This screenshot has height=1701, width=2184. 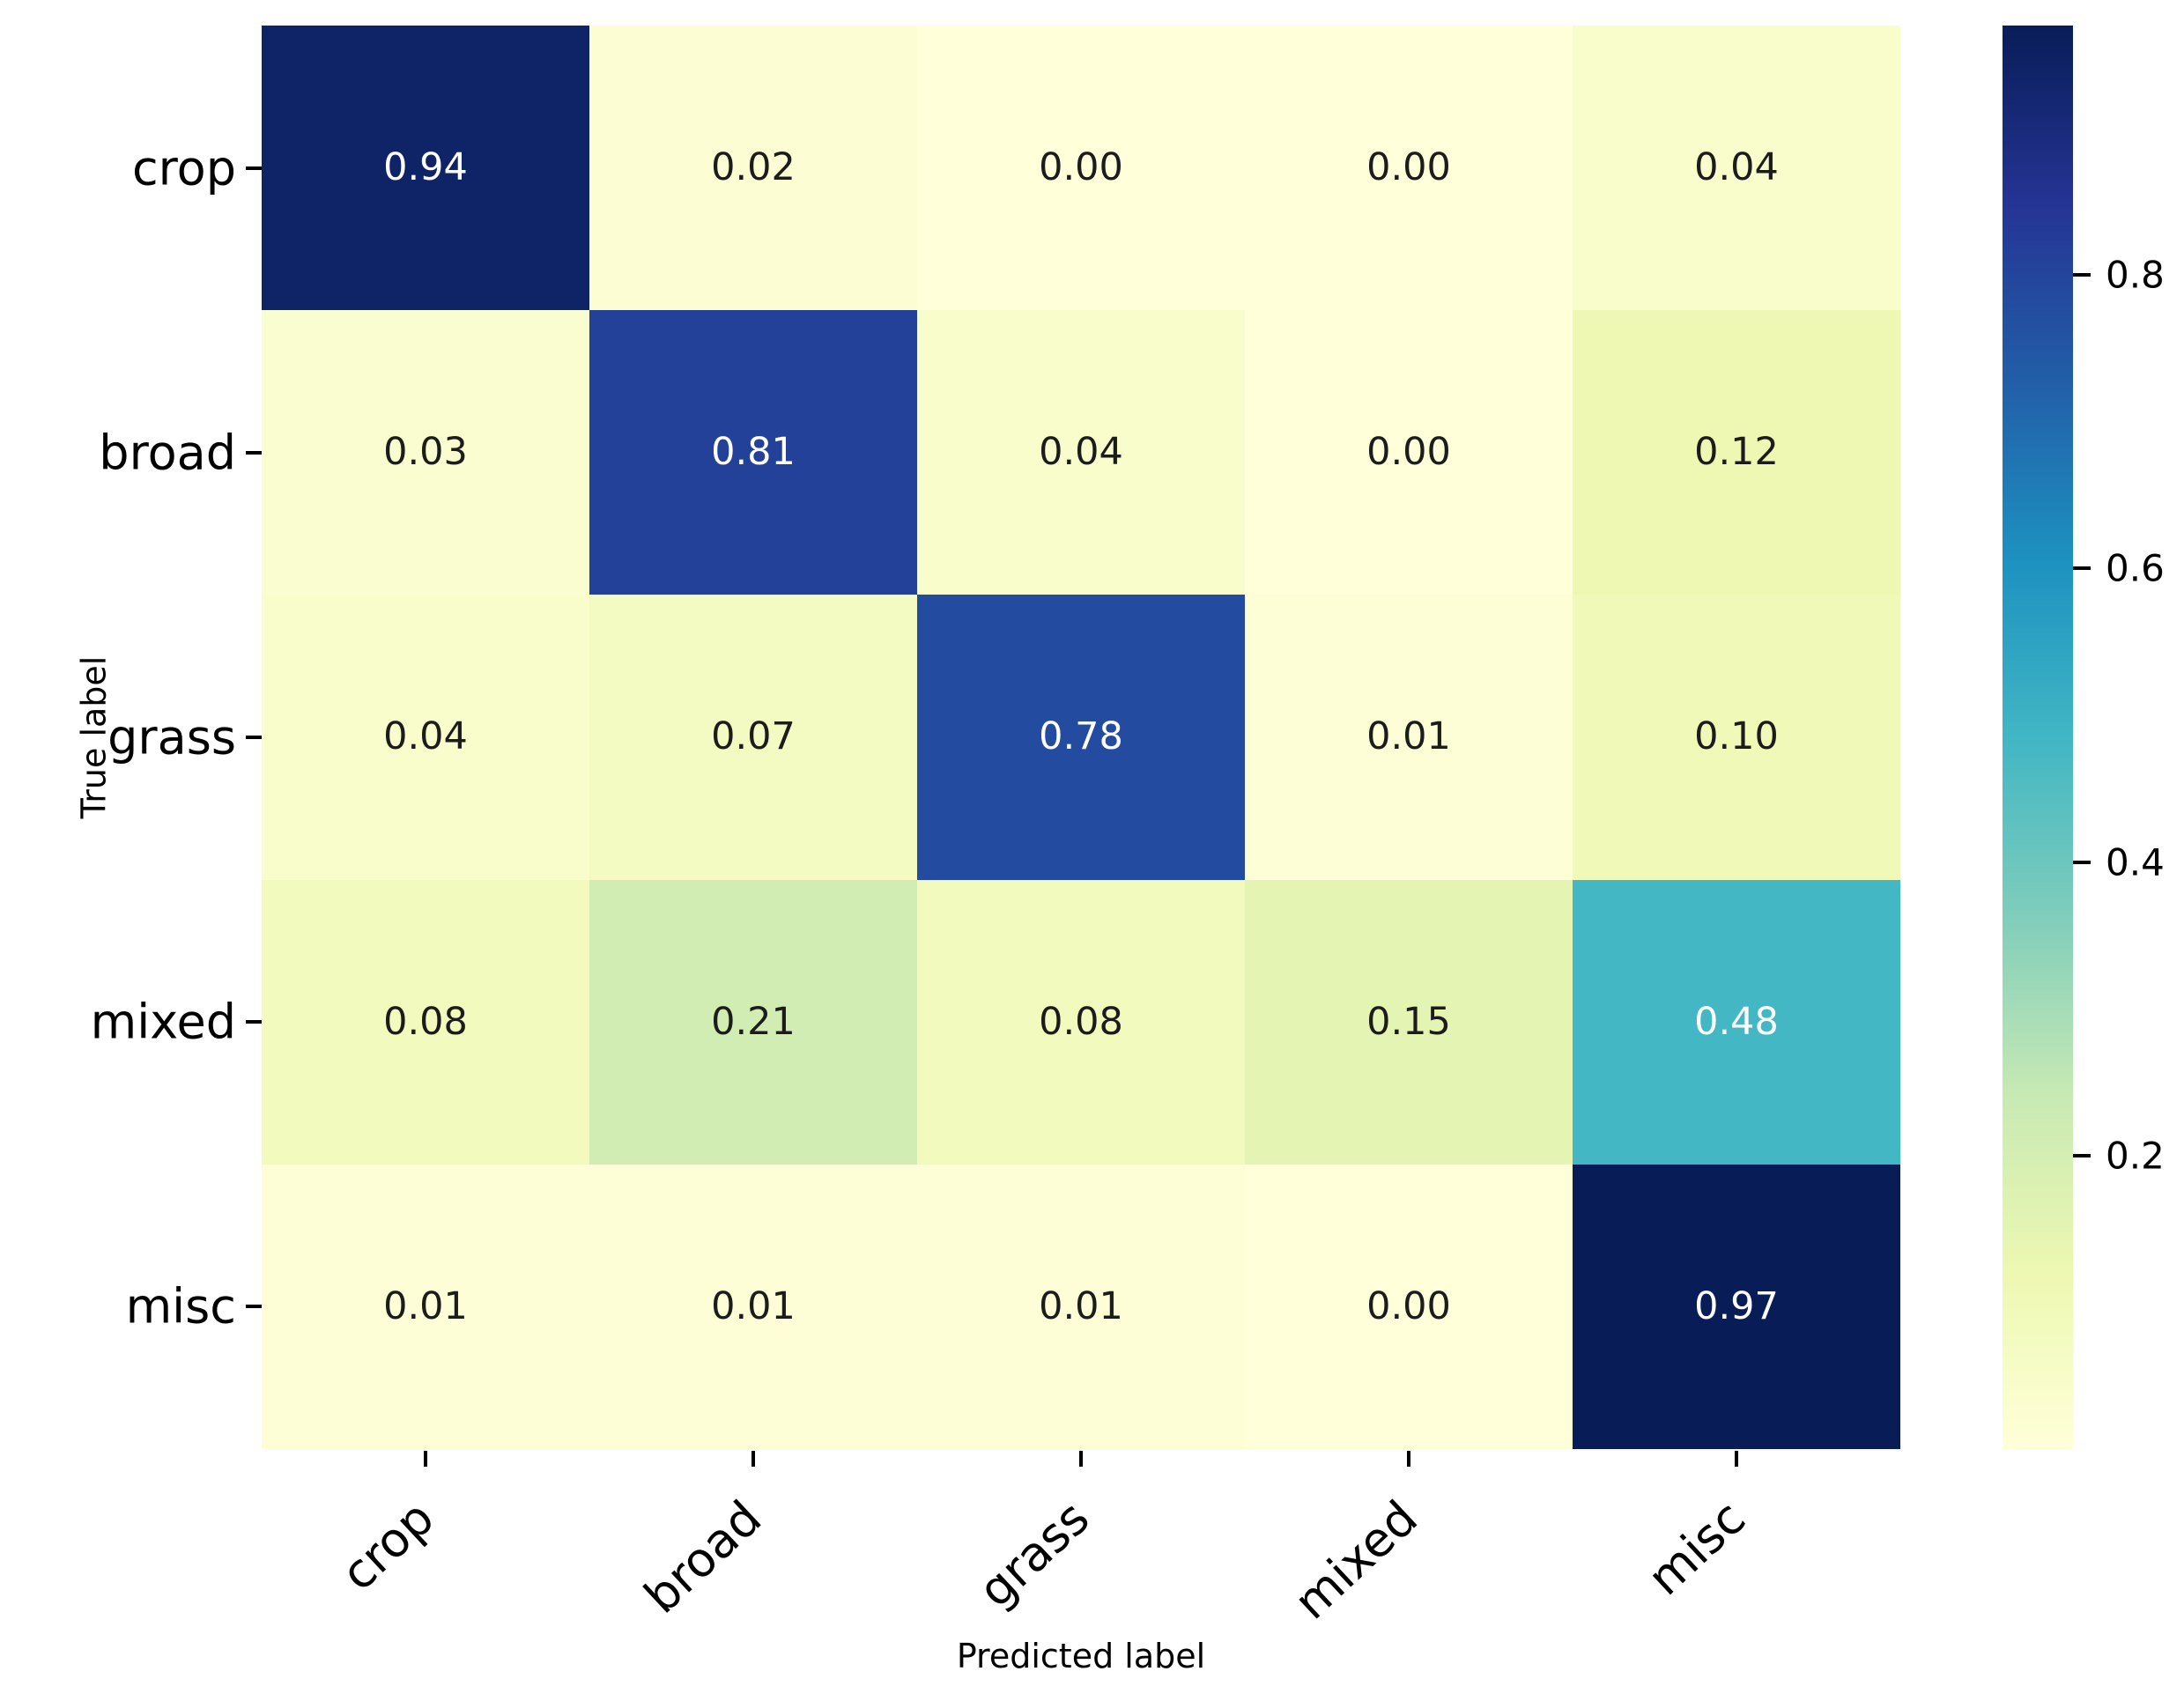 I want to click on heatmap-cell-broad-crop: 0.03, so click(x=425, y=452).